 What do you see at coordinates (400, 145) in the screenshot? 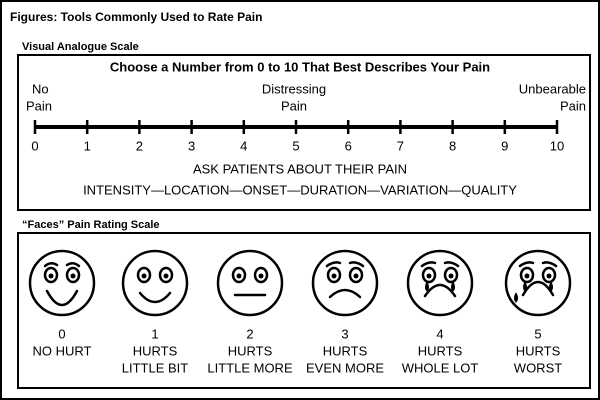
I see `scale-number: 7` at bounding box center [400, 145].